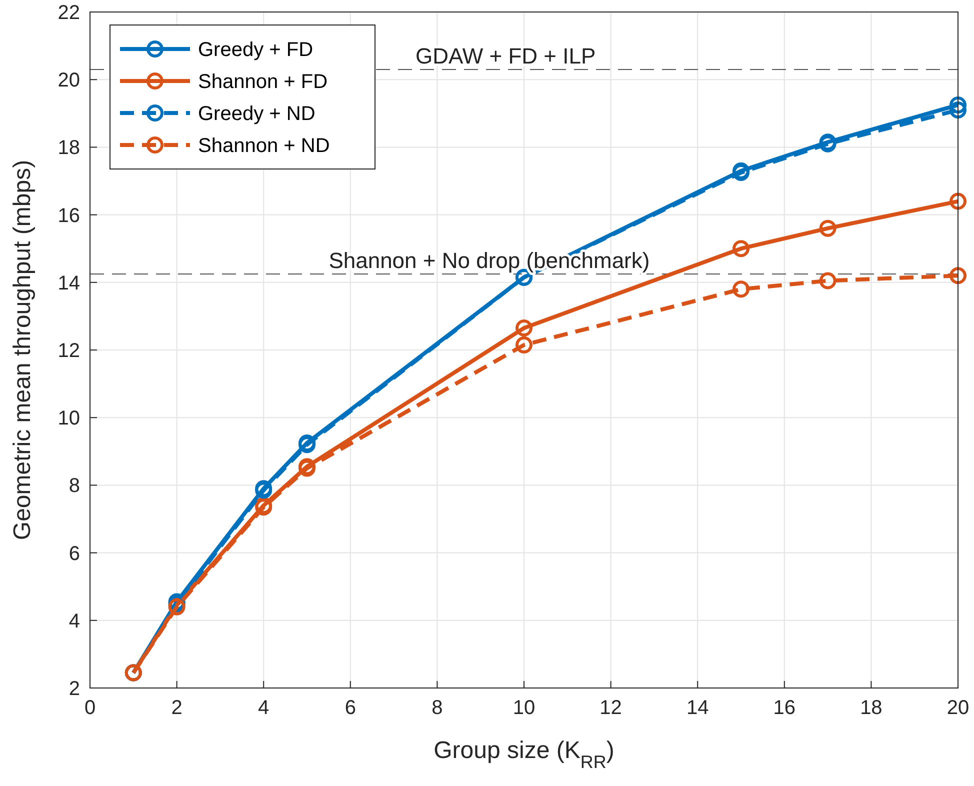 The height and width of the screenshot is (786, 974). What do you see at coordinates (69, 215) in the screenshot?
I see `y-tick-label: 16` at bounding box center [69, 215].